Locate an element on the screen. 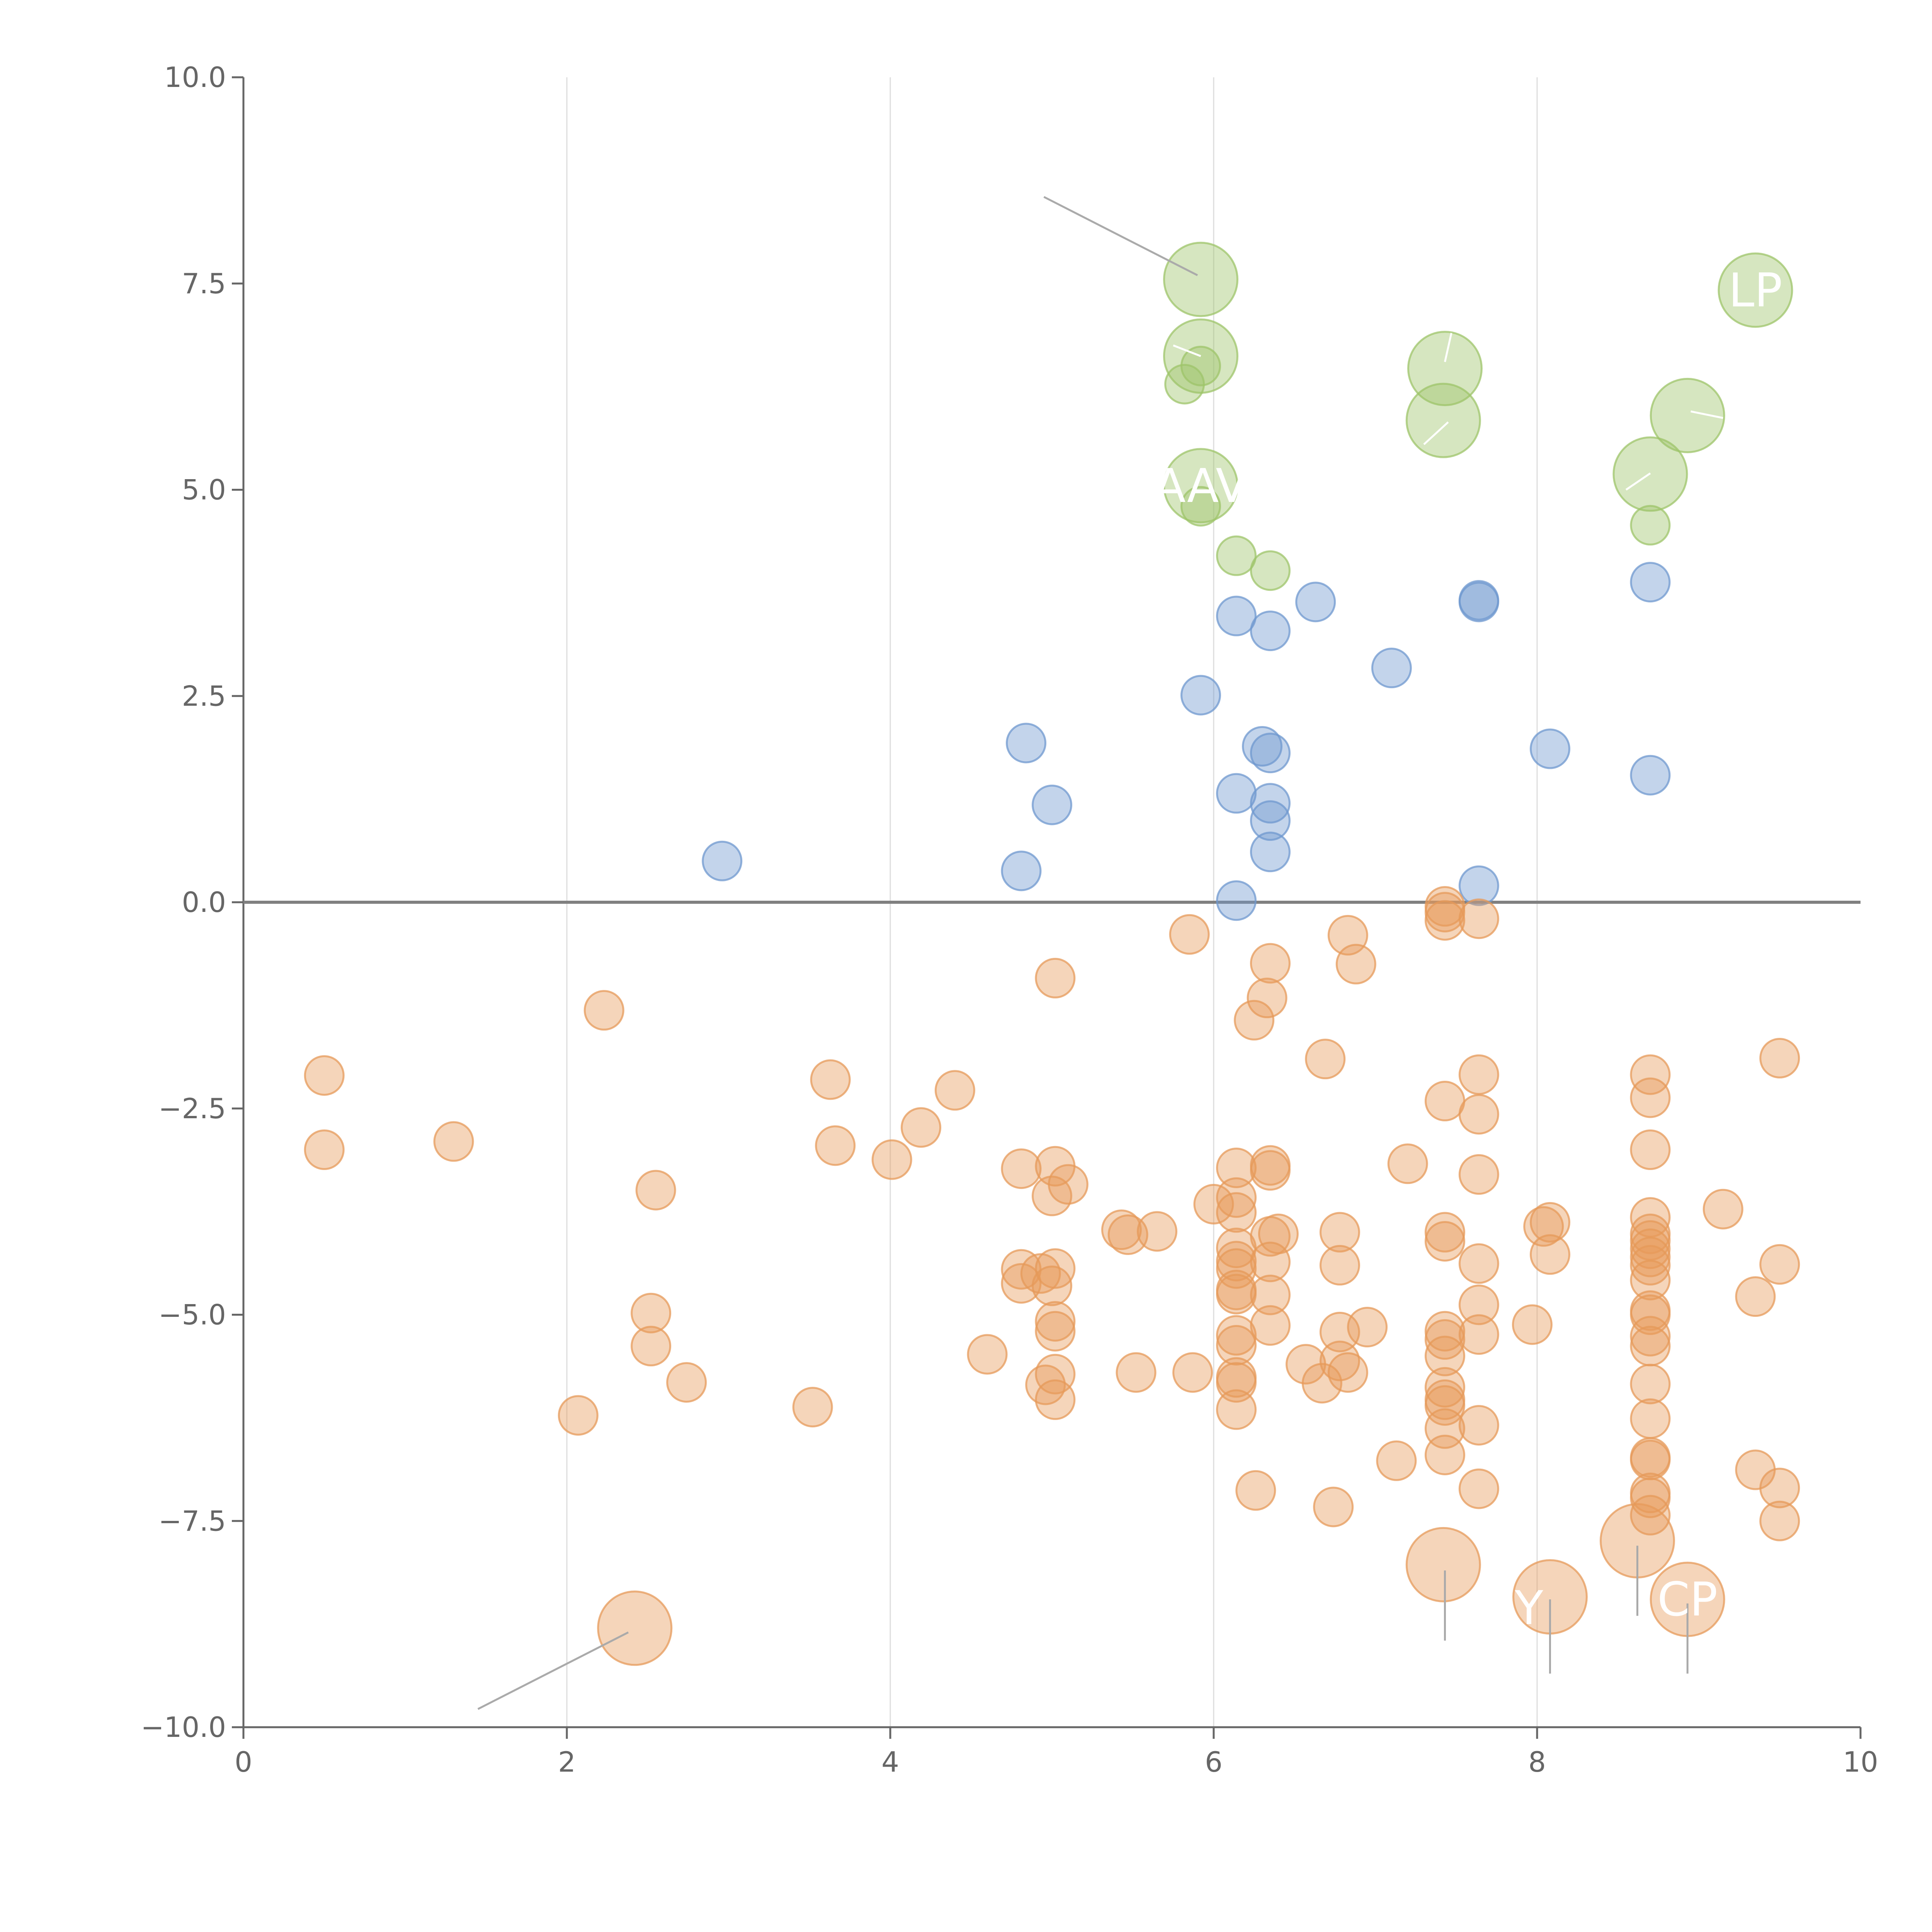 The width and height of the screenshot is (1932, 1932). y-tick-label: −10.0 is located at coordinates (184, 1727).